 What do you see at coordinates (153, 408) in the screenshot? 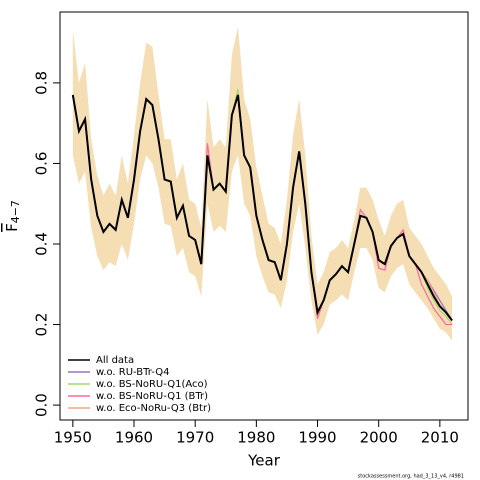
I see `legend-label: w.o. Eco-NoRu-Q3 (Btr)` at bounding box center [153, 408].